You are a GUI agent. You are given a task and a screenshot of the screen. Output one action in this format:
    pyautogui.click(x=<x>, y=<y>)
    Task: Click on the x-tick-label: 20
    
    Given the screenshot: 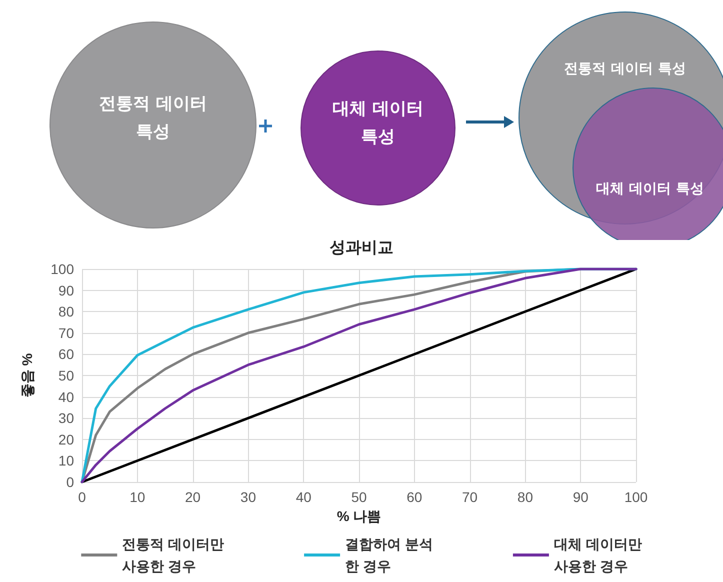 What is the action you would take?
    pyautogui.click(x=193, y=497)
    